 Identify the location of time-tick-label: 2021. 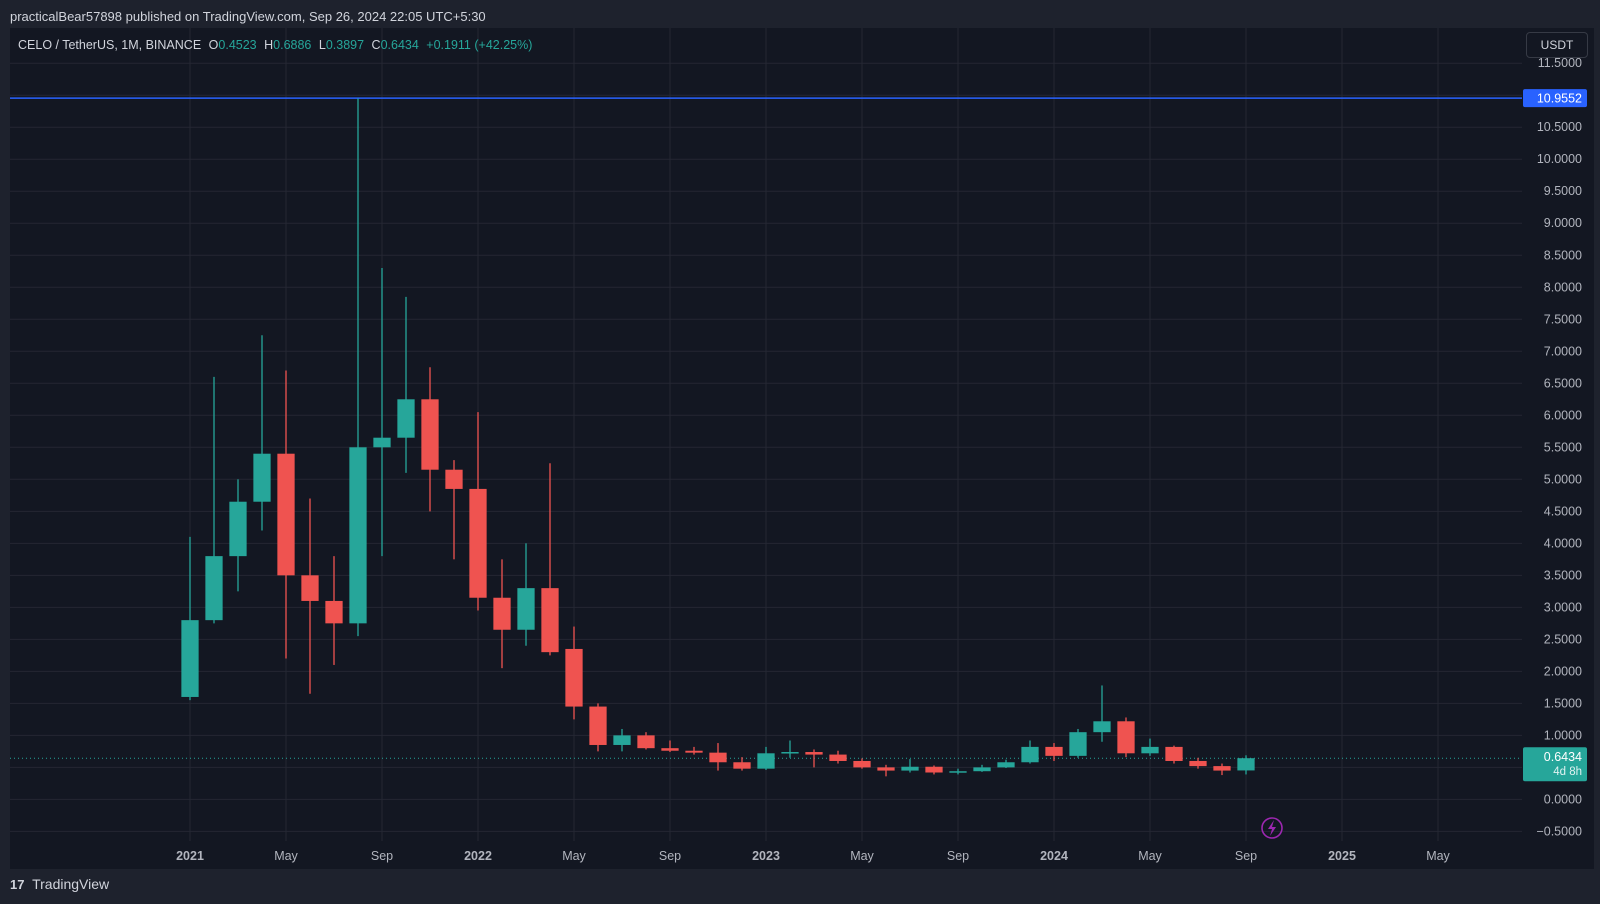
(190, 856).